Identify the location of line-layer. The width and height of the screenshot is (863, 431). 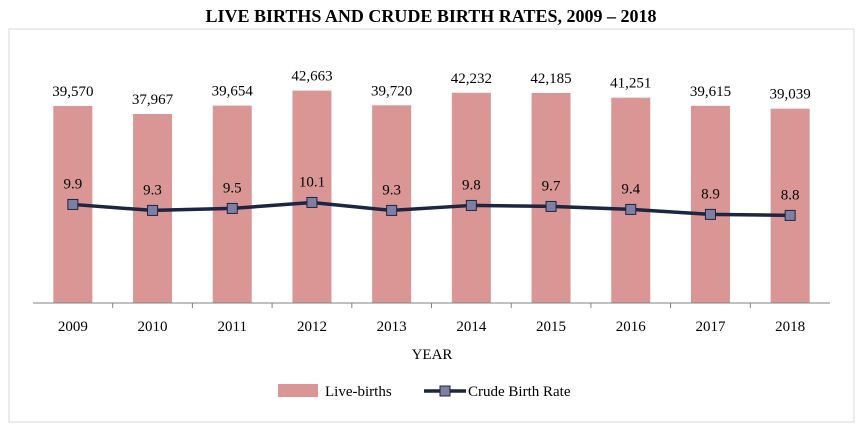
(431, 208).